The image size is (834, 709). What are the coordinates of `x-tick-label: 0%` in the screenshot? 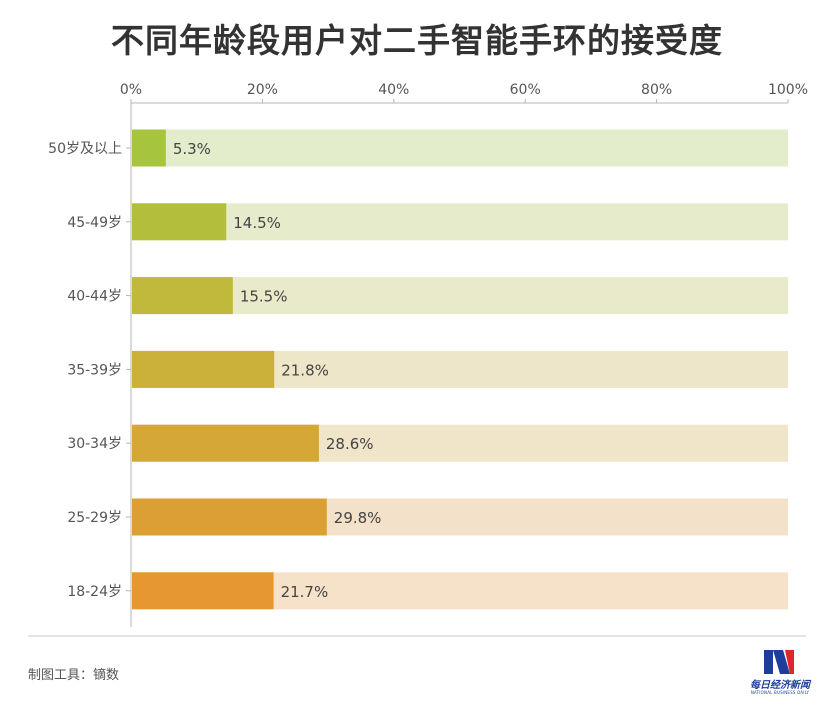 It's located at (131, 90).